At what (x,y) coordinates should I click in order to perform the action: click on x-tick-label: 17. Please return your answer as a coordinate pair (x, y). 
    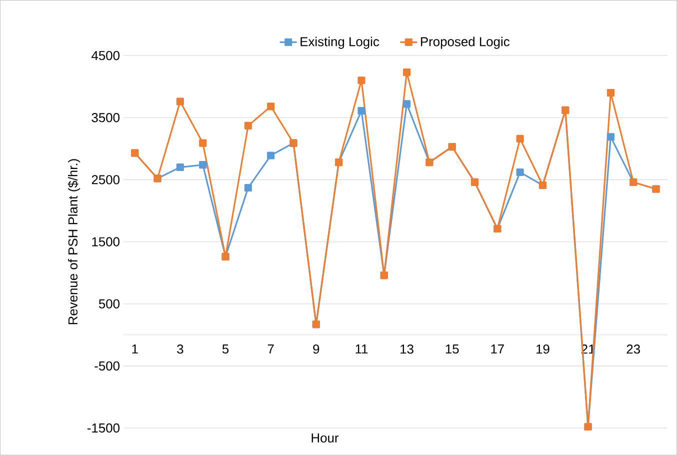
    Looking at the image, I should click on (497, 349).